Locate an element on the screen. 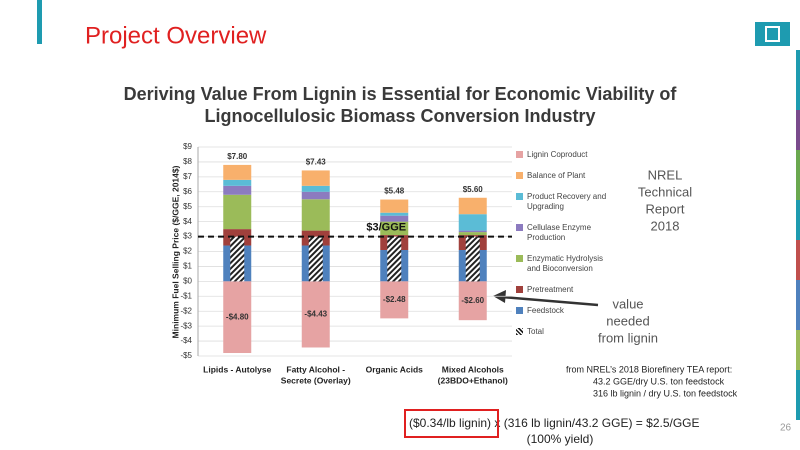 Image resolution: width=800 pixels, height=450 pixels. logo is located at coordinates (772, 34).